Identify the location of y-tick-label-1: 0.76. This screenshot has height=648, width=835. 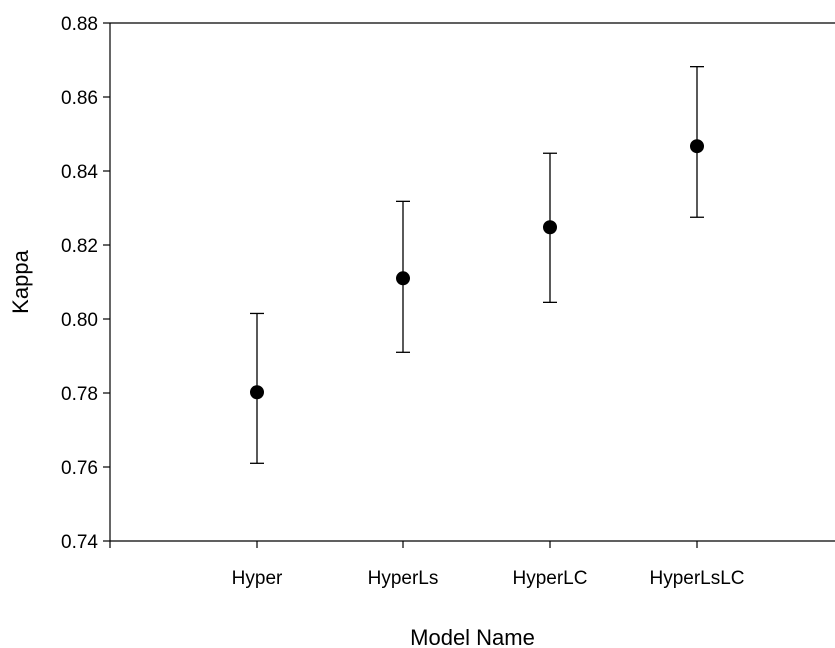
(79, 468).